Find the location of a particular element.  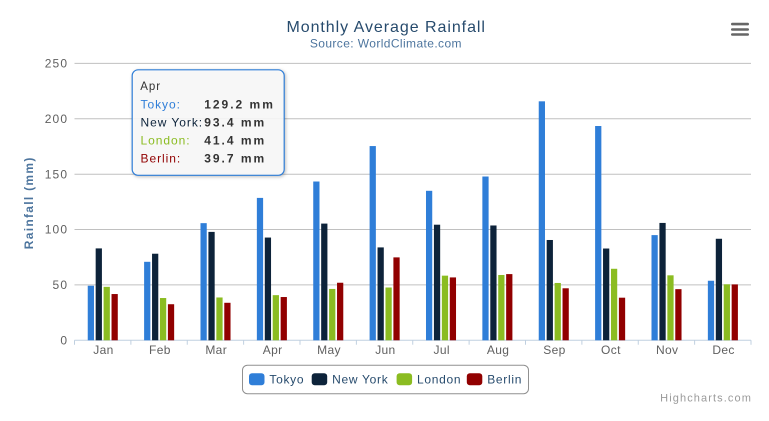

svg-text: 93.4 mm is located at coordinates (235, 123).